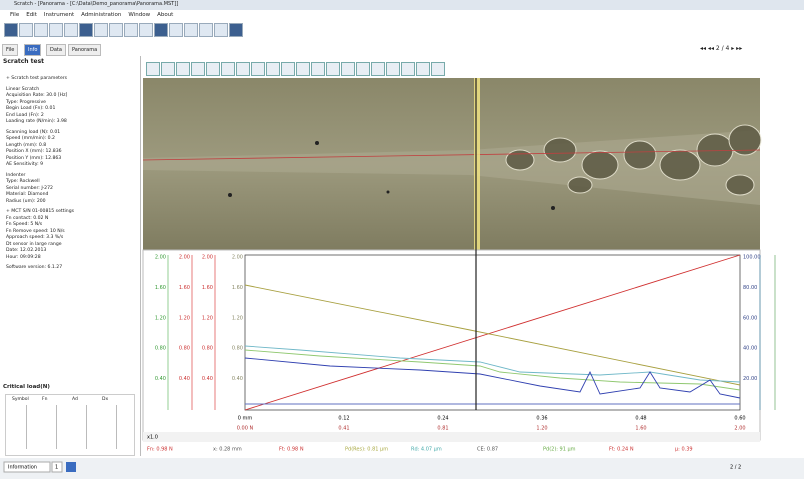  Describe the element at coordinates (59, 15) in the screenshot. I see `menu-item: Instrument` at that location.